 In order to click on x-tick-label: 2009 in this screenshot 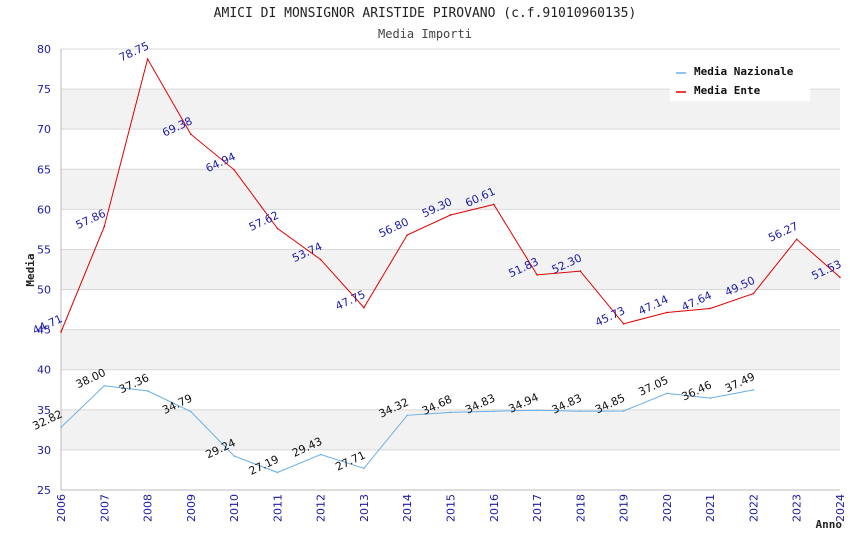, I will do `click(191, 508)`.